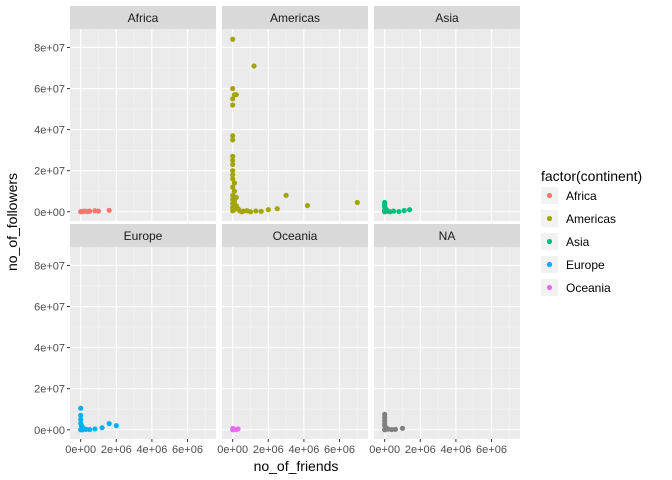  I want to click on facet-panel-na: NA, so click(447, 331).